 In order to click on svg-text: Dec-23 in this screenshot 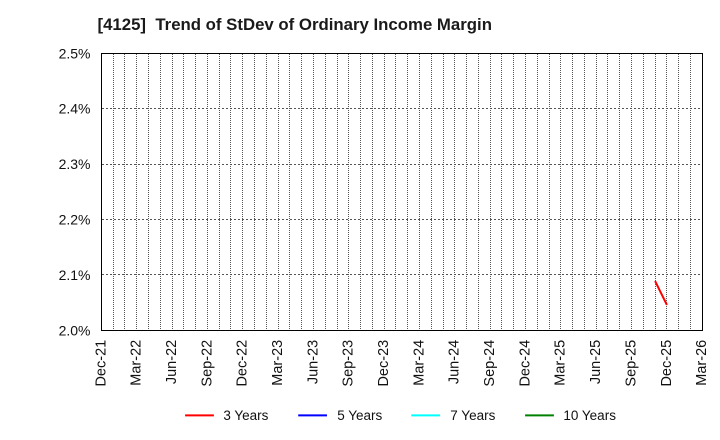, I will do `click(384, 363)`.